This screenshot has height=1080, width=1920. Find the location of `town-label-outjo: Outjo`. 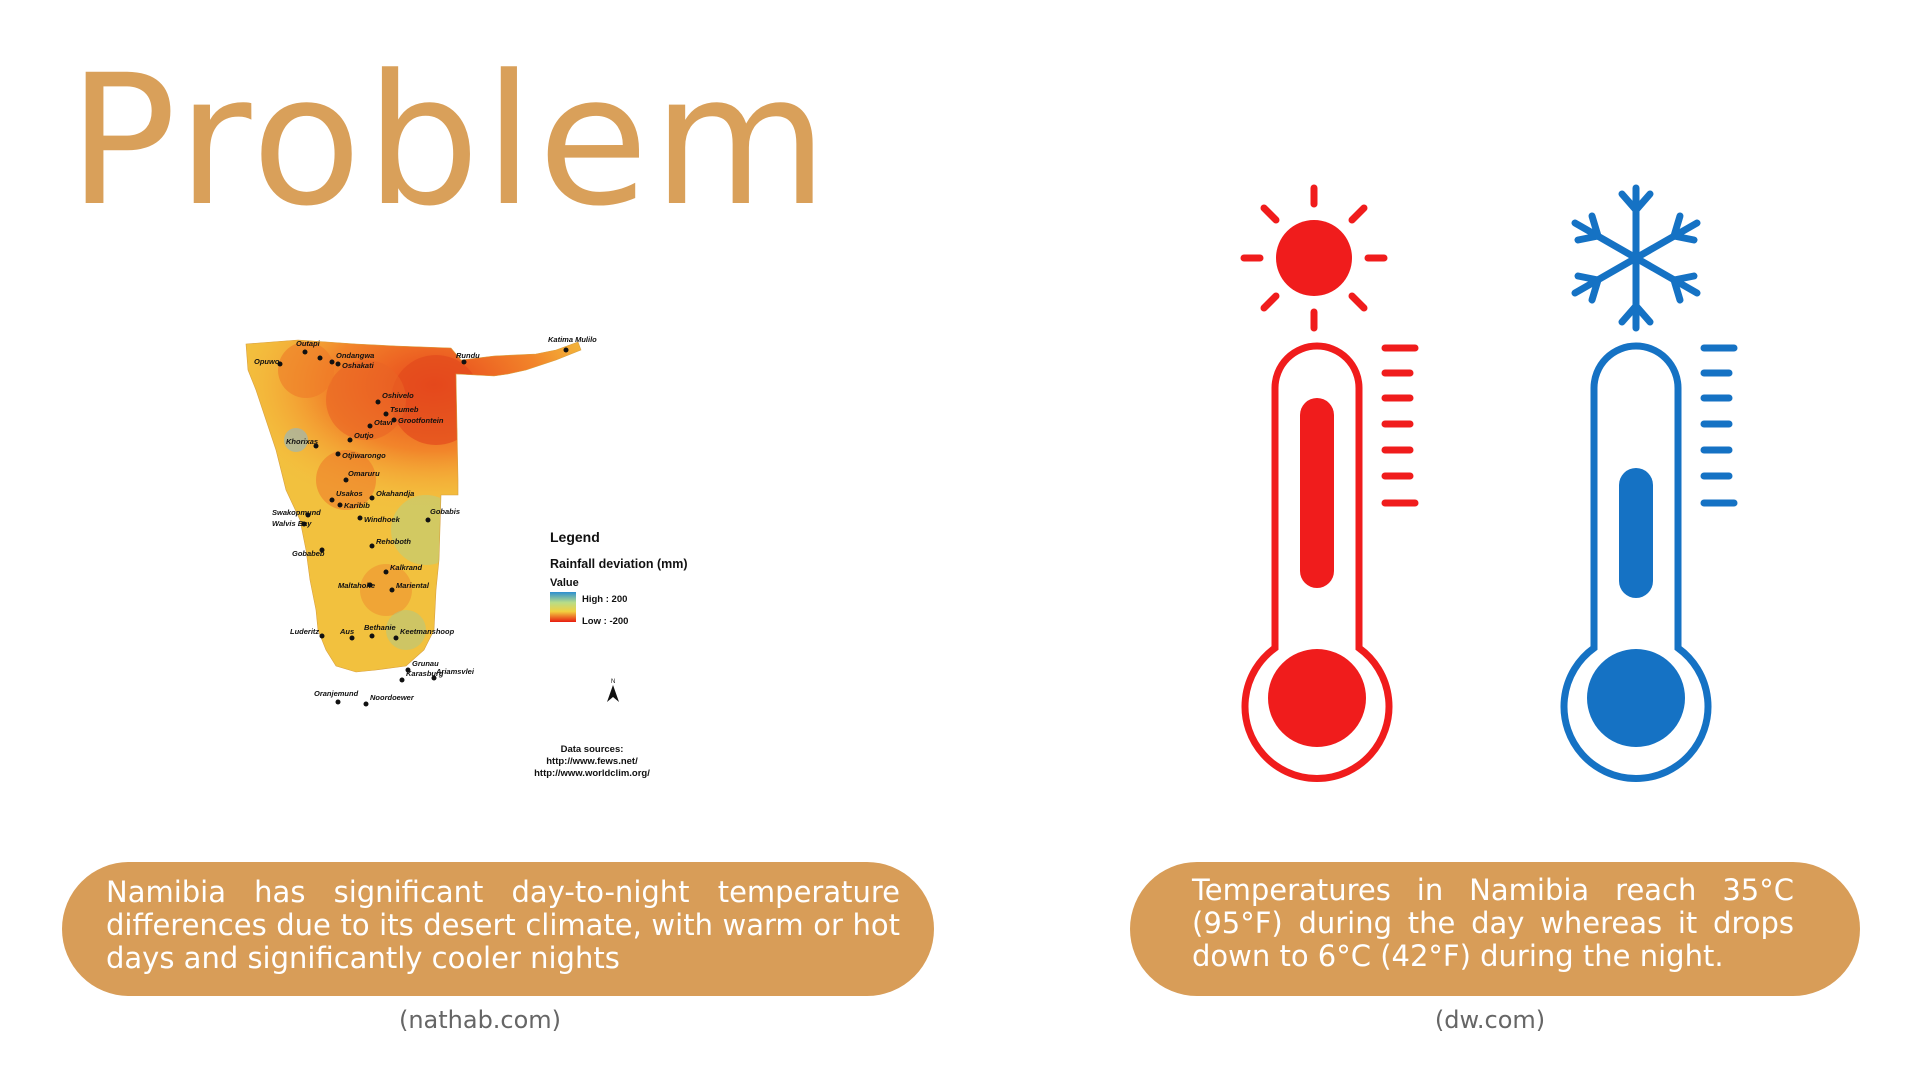

town-label-outjo: Outjo is located at coordinates (364, 435).